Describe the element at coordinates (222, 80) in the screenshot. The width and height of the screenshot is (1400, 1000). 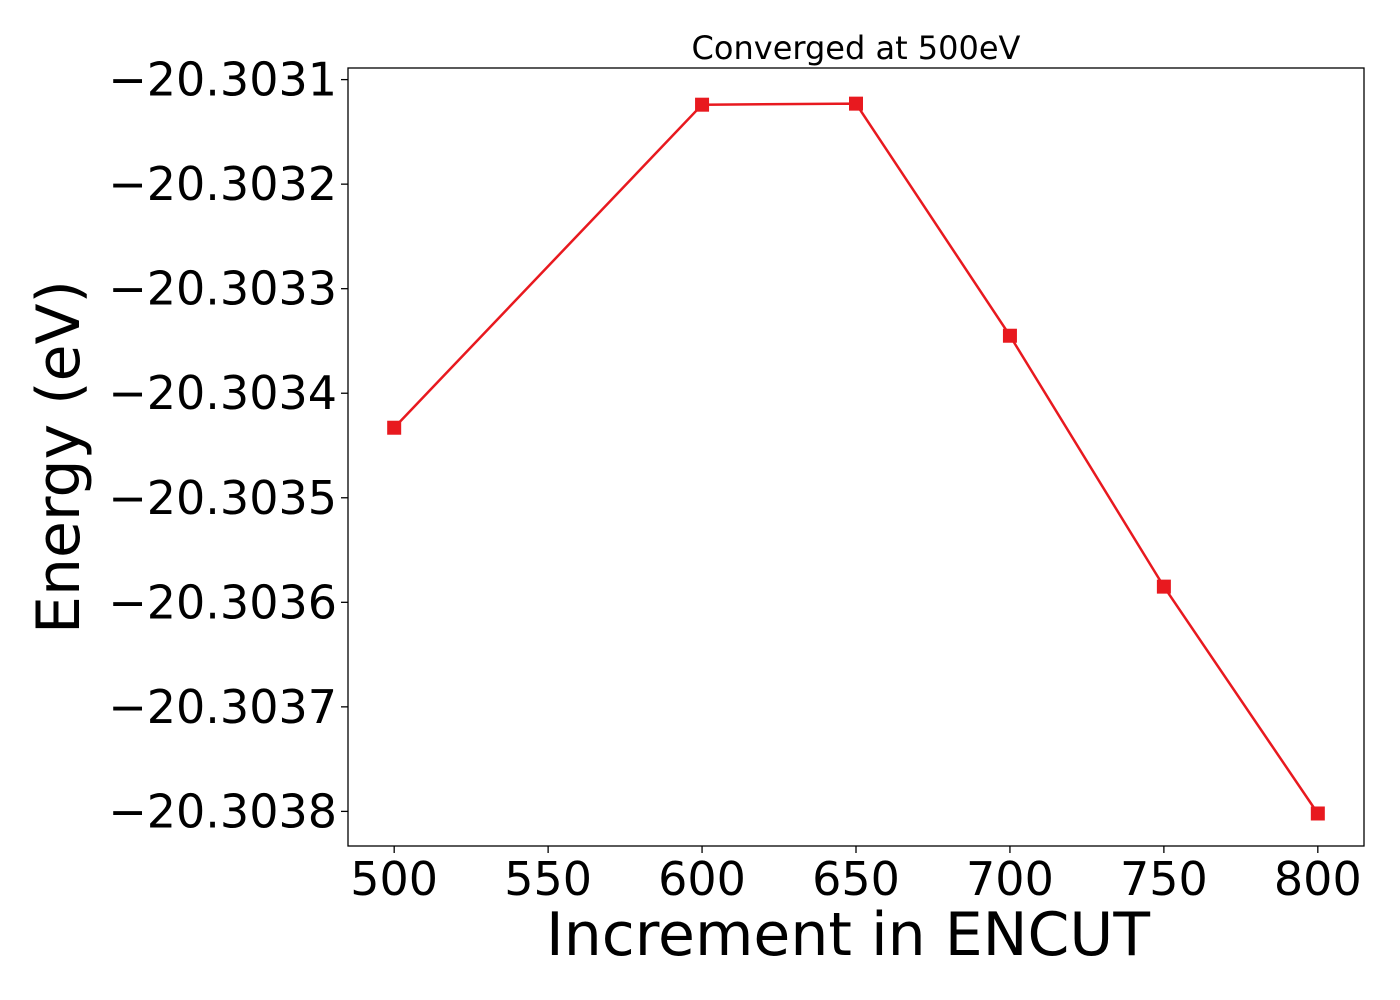
I see `y-tick-label: −20.3031` at that location.